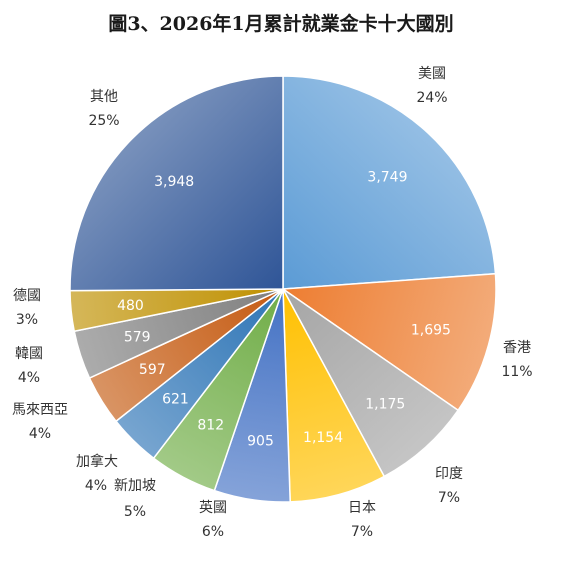  Describe the element at coordinates (432, 74) in the screenshot. I see `slice-category-label: 美國` at that location.